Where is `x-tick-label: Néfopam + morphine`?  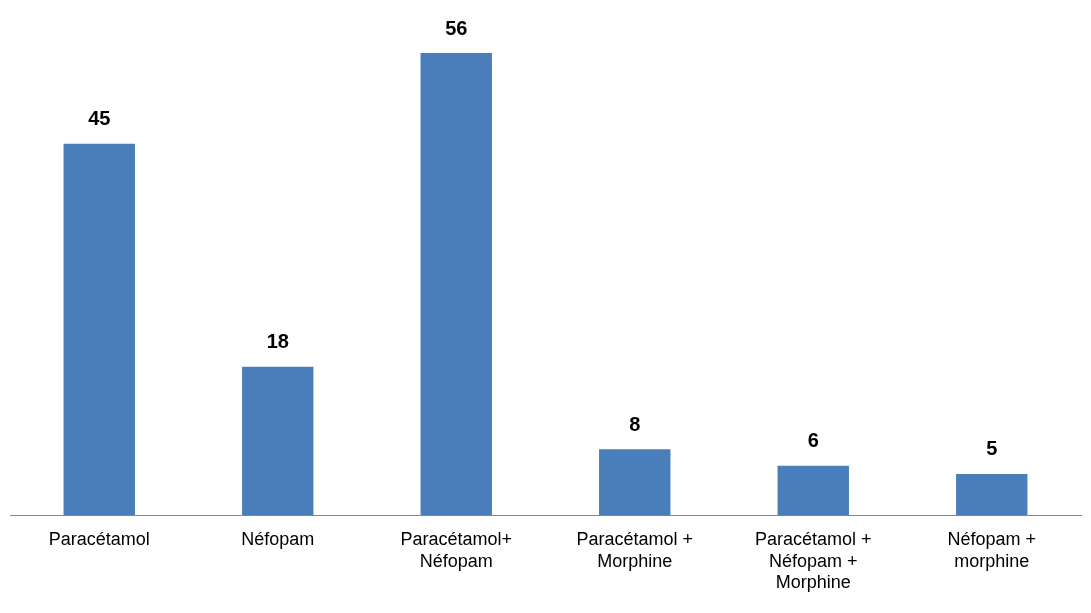 x-tick-label: Néfopam + morphine is located at coordinates (992, 549).